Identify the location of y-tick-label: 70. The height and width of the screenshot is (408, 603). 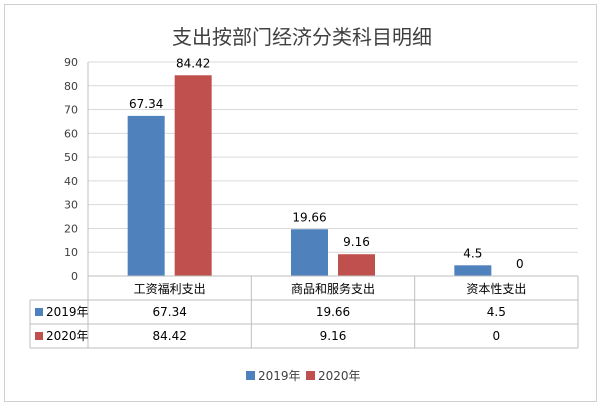
(71, 110).